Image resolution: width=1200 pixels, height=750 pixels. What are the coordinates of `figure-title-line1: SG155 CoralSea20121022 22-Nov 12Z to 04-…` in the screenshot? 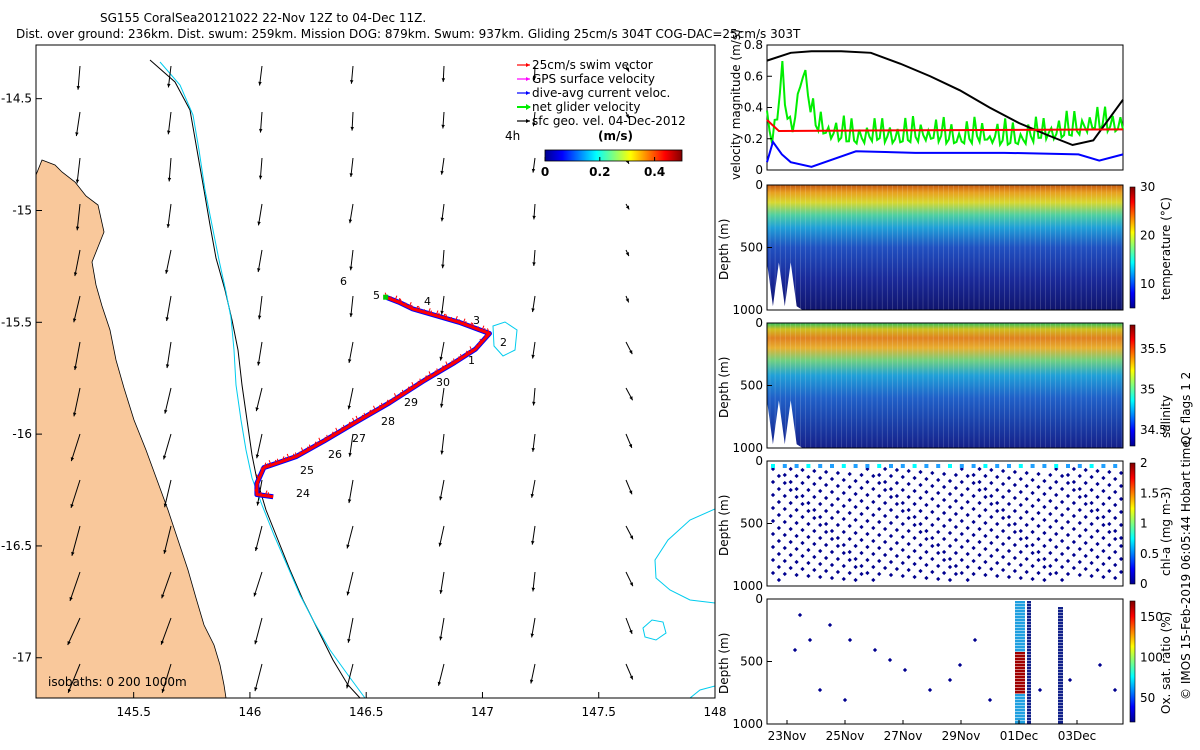 It's located at (263, 18).